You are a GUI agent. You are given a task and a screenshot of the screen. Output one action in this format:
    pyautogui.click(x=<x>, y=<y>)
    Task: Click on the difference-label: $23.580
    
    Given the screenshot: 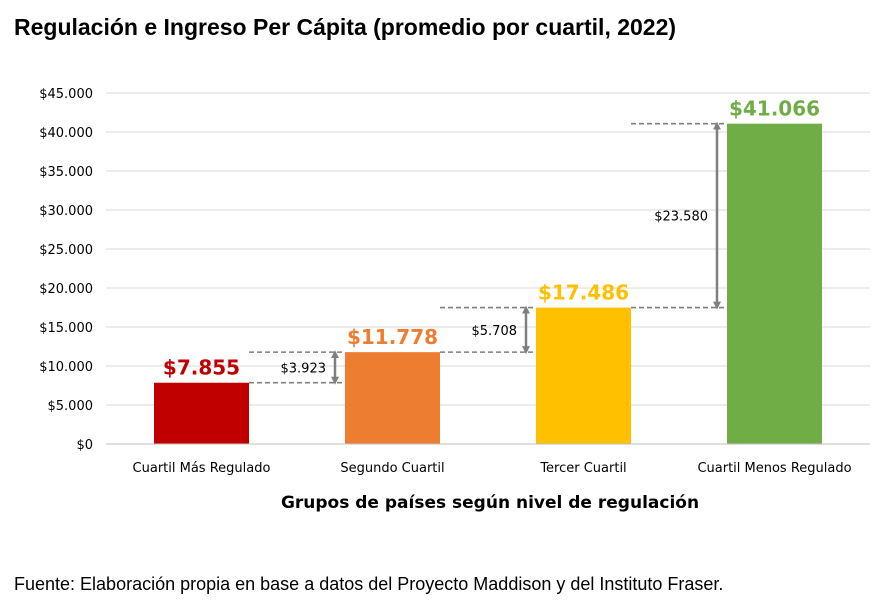 What is the action you would take?
    pyautogui.click(x=681, y=217)
    